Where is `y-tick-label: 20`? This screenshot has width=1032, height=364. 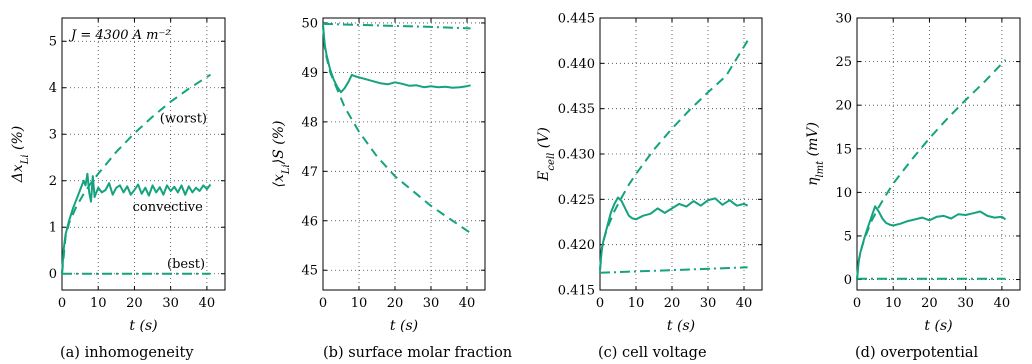 y-tick-label: 20 is located at coordinates (843, 106).